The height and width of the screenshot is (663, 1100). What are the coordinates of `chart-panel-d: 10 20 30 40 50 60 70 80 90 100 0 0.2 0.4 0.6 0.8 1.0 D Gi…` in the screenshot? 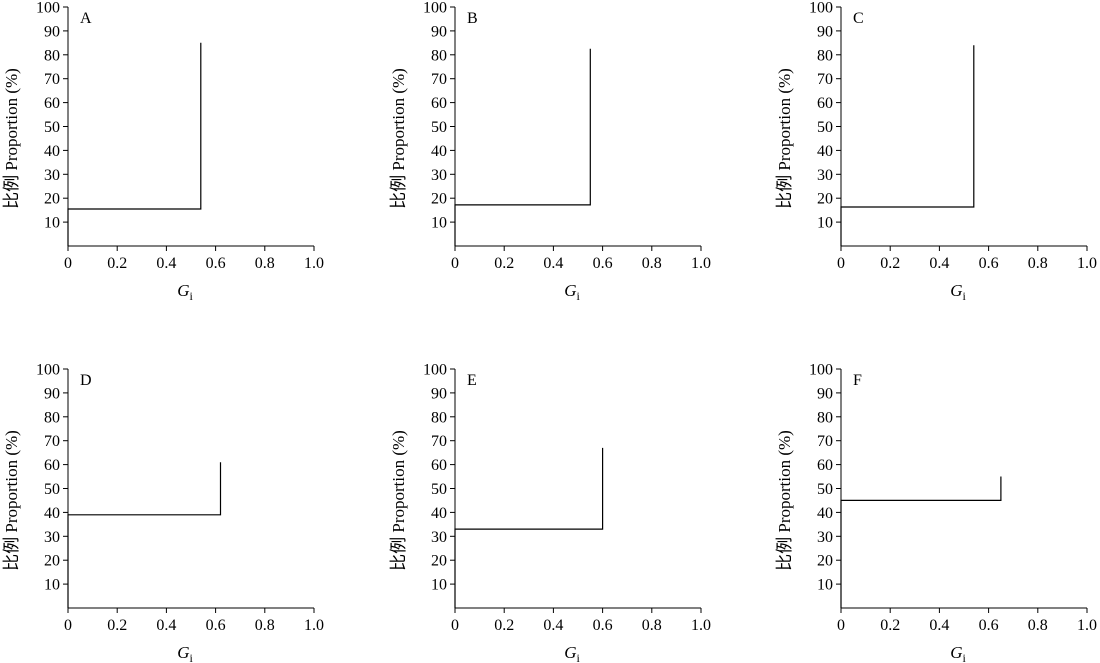 It's located at (163, 512).